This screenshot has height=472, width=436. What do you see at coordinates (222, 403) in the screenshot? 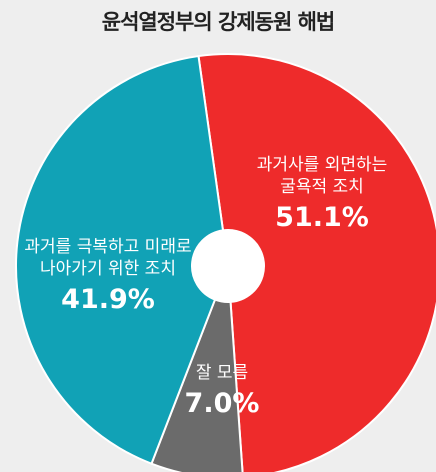
I see `slice-value-label: 7.0%` at bounding box center [222, 403].